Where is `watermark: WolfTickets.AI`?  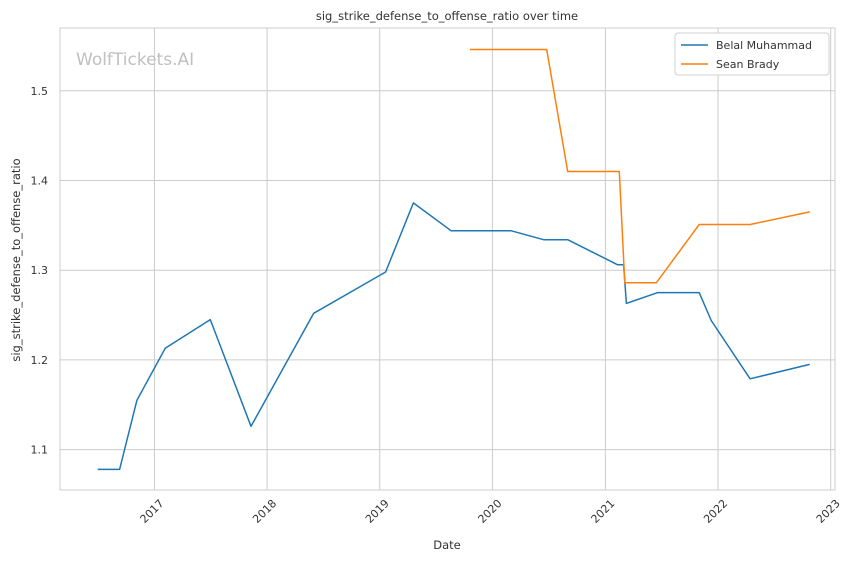 watermark: WolfTickets.AI is located at coordinates (135, 60).